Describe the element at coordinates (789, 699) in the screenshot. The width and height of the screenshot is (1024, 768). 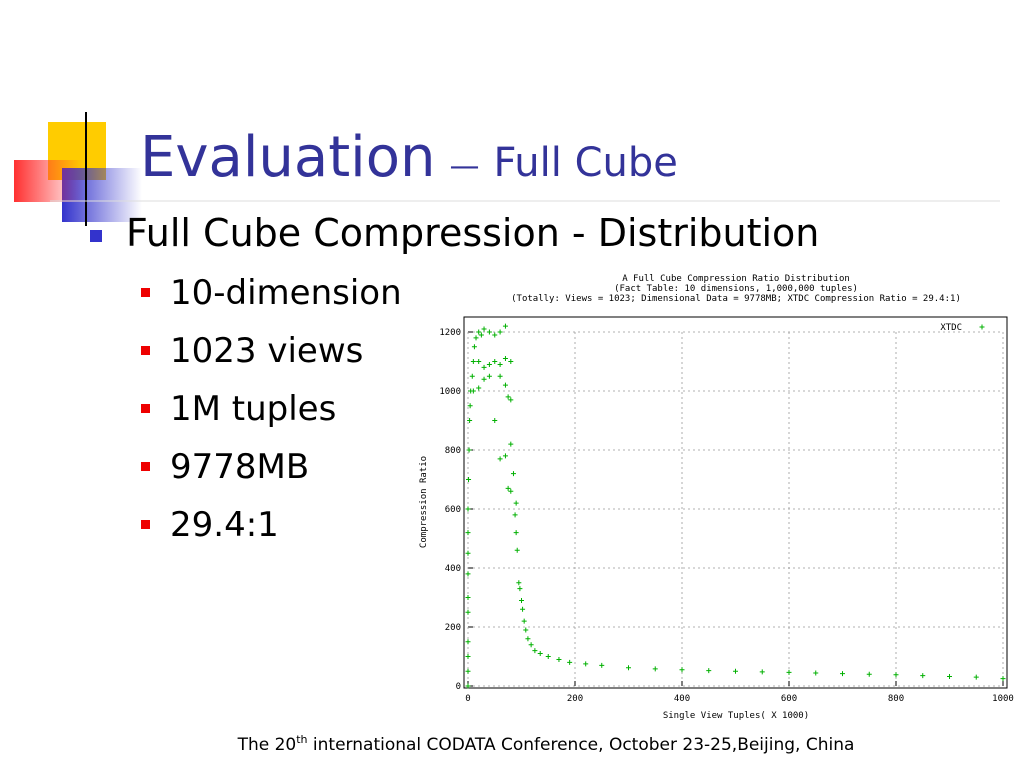
I see `x-tick-label: 600` at that location.